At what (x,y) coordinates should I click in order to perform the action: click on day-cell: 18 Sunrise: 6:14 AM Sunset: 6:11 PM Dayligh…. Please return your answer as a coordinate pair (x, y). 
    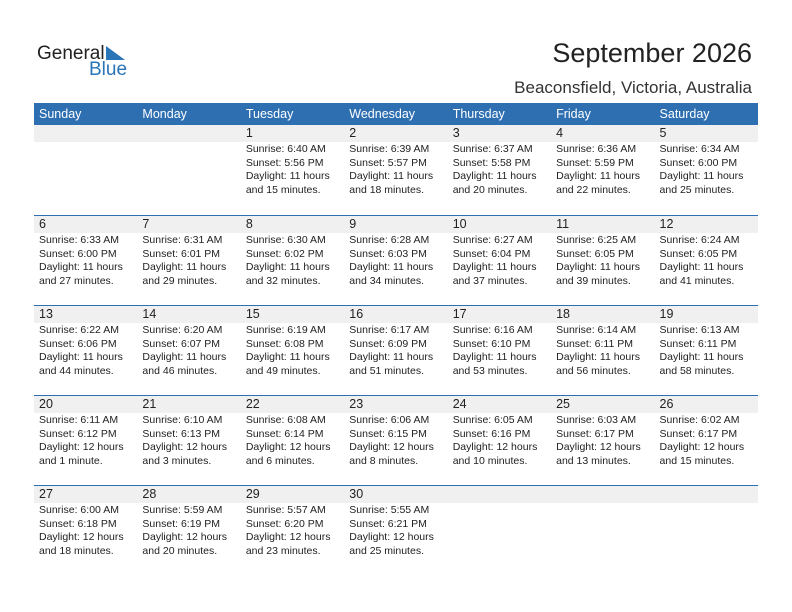
    Looking at the image, I should click on (603, 350).